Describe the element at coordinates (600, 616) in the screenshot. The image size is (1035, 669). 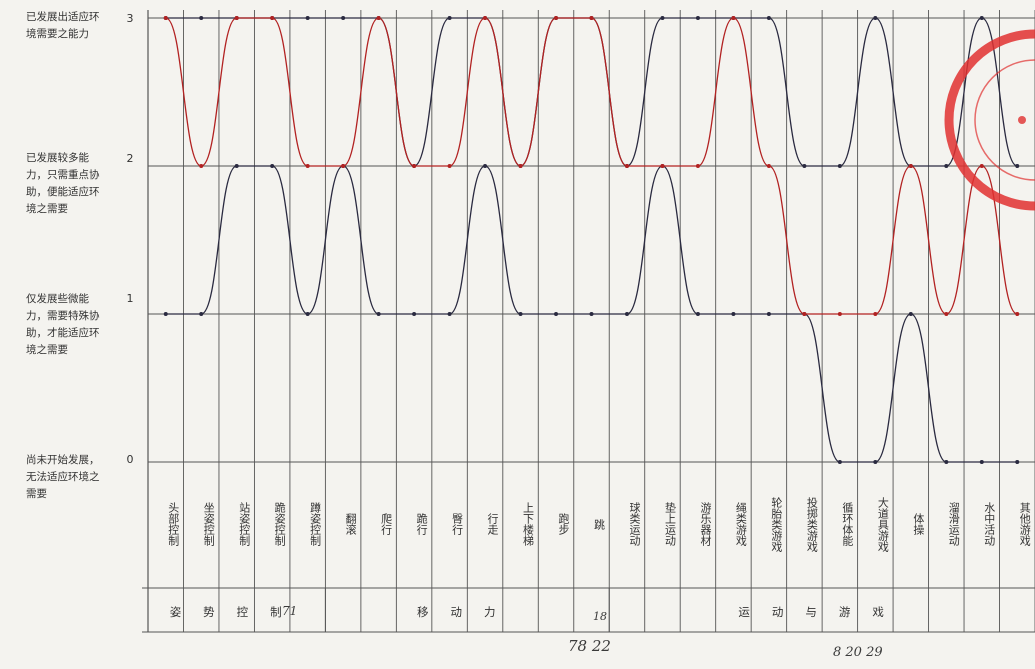
I see `handwritten-mark-middle: 18` at that location.